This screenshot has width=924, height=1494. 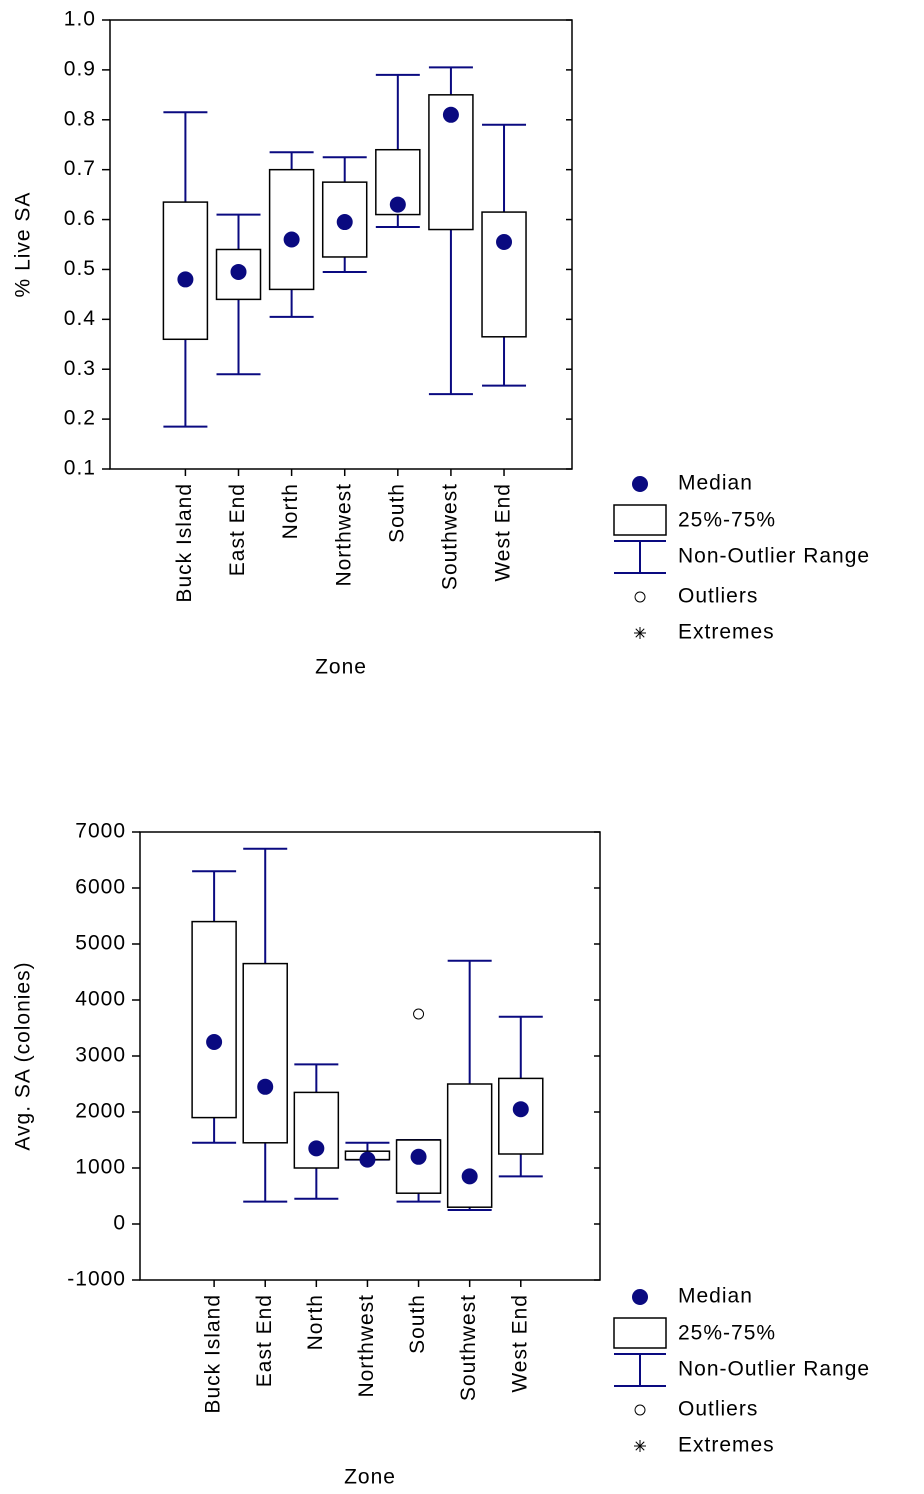 What do you see at coordinates (80, 118) in the screenshot?
I see `y-tick-label: 0.8` at bounding box center [80, 118].